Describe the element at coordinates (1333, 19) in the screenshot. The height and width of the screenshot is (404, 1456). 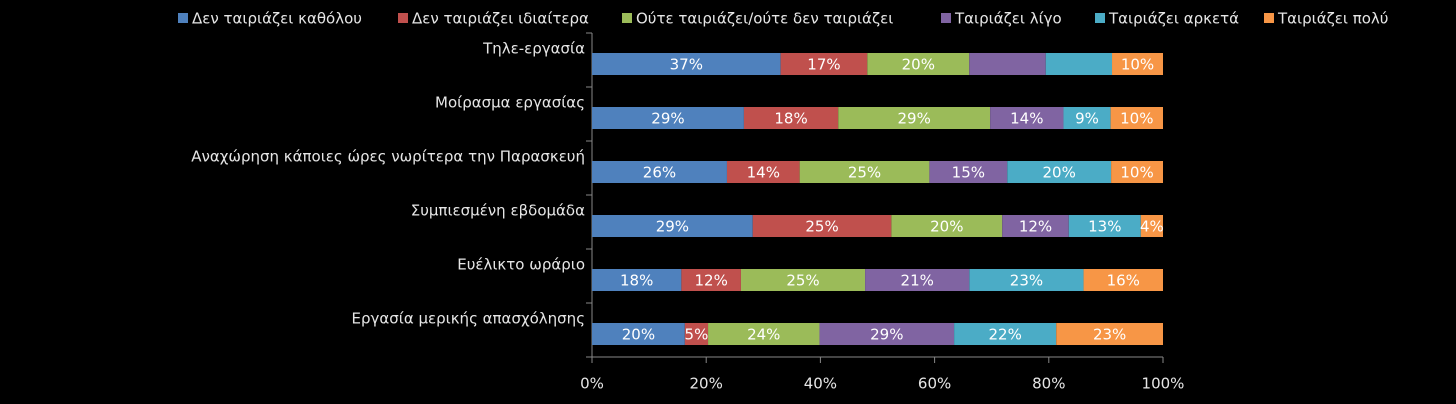
I see `legend-label: Ταιριάζει πολύ` at that location.